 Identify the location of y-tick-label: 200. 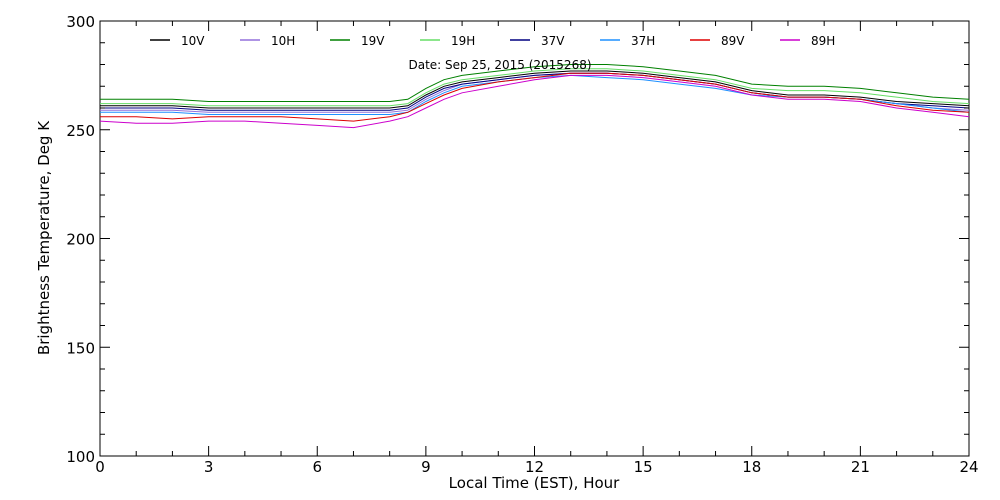
(80, 240).